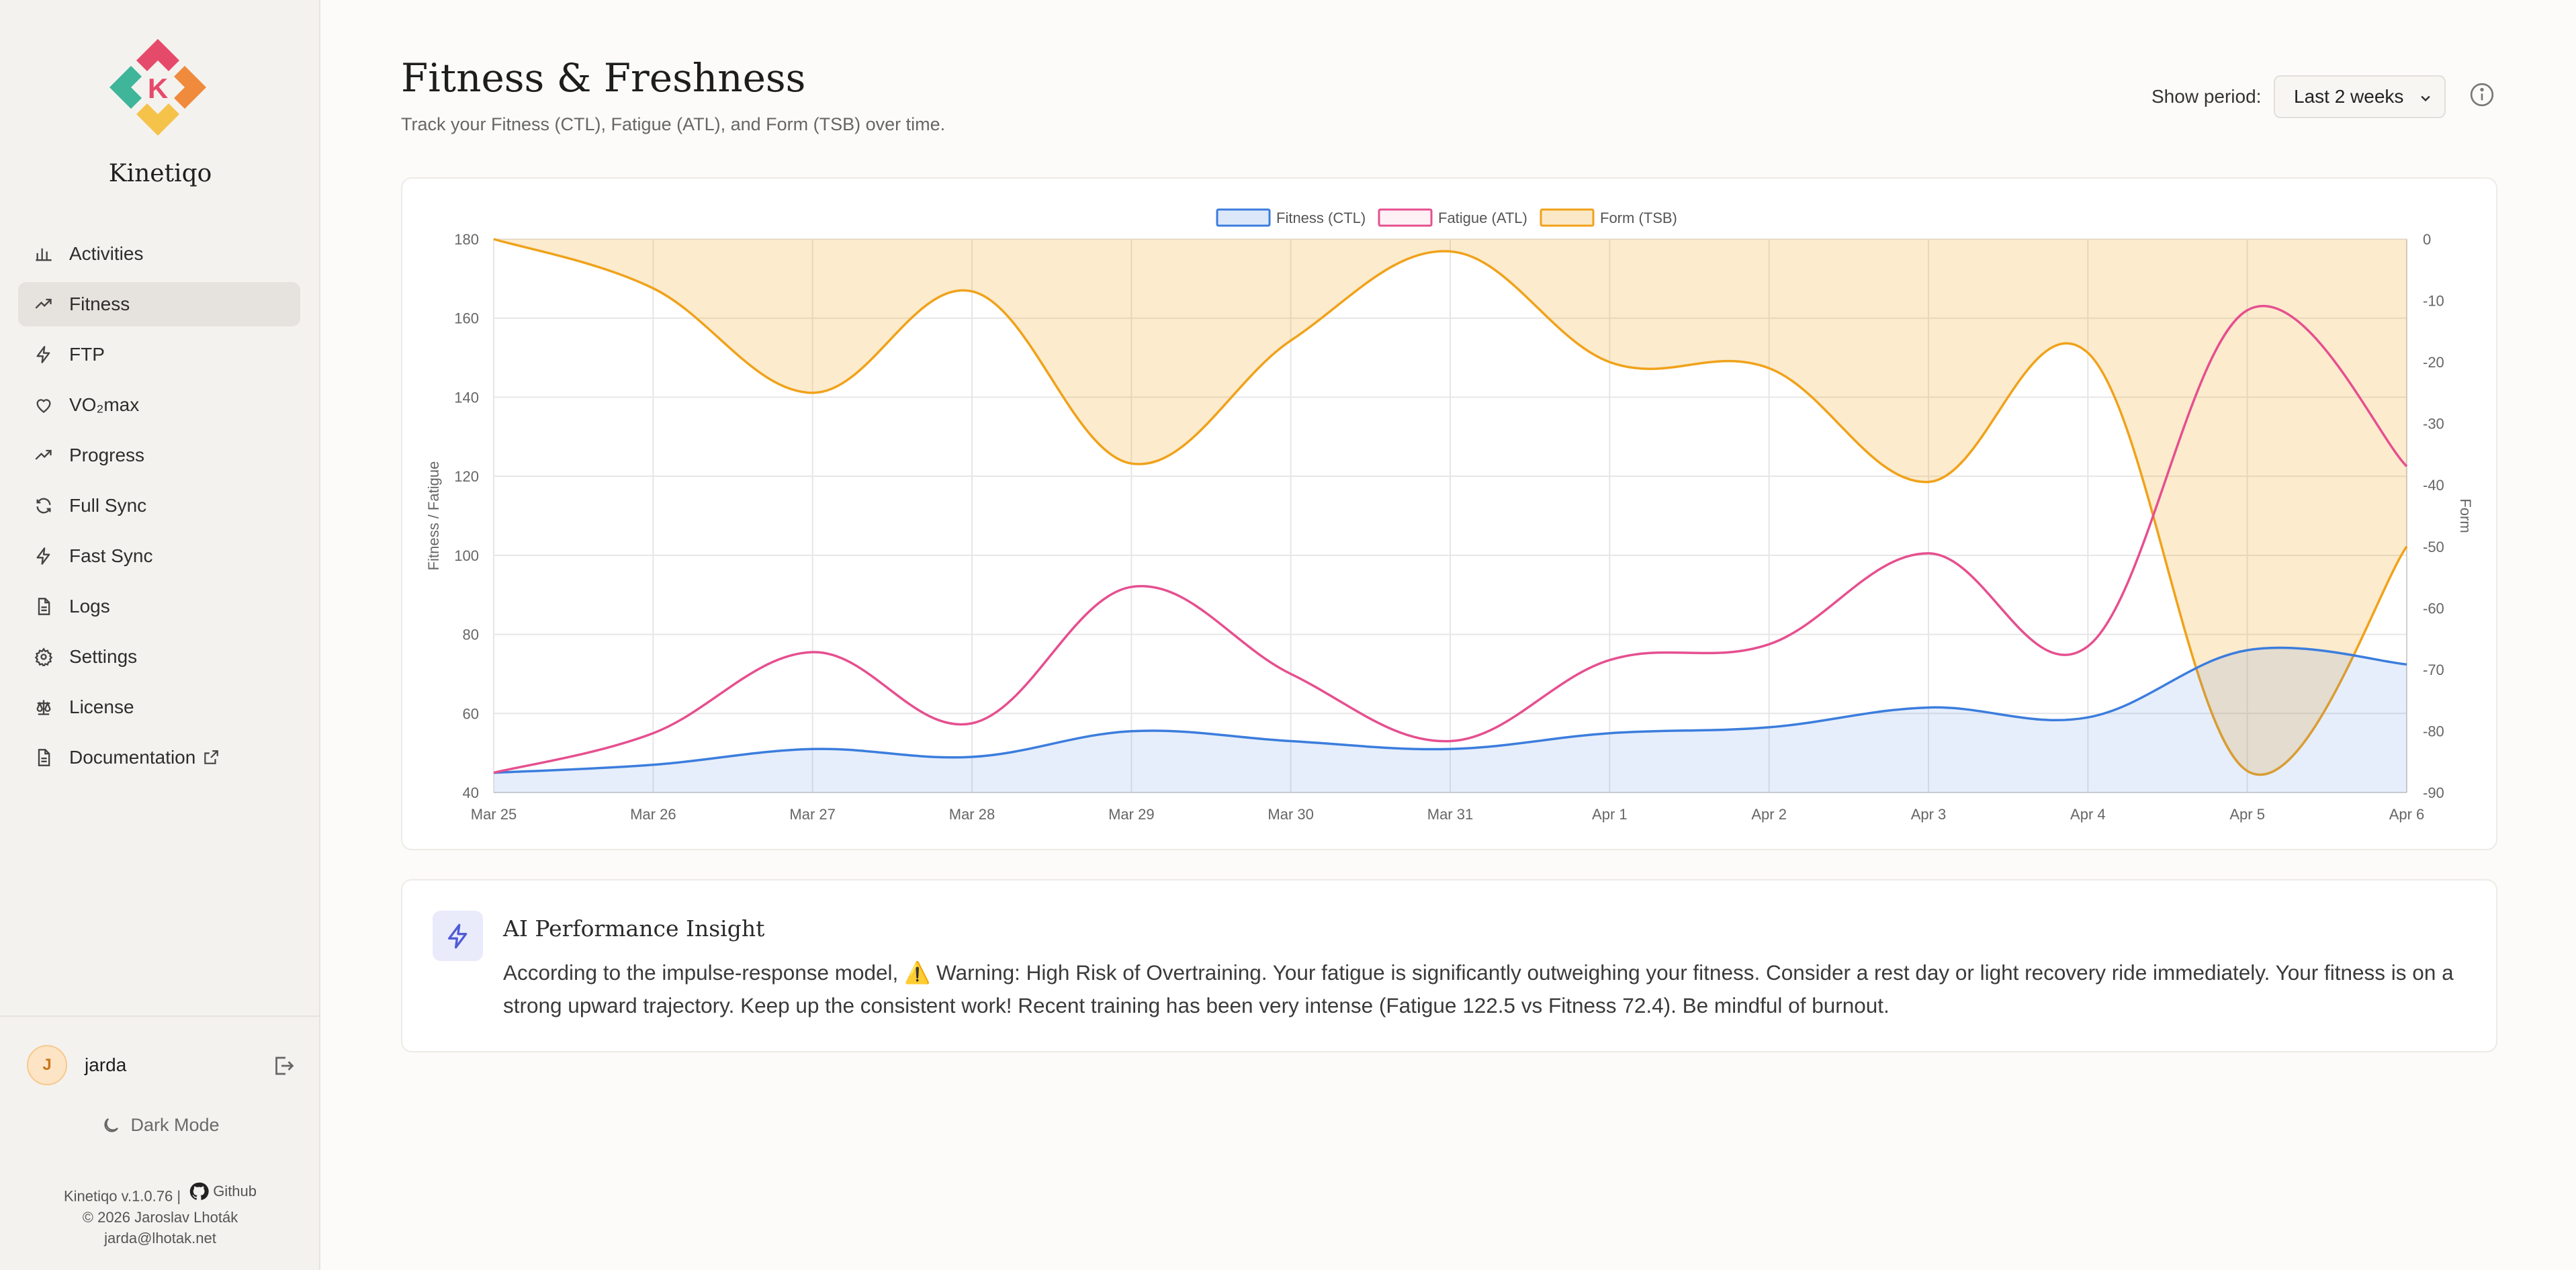 The height and width of the screenshot is (1270, 2576). What do you see at coordinates (100, 303) in the screenshot?
I see `sidebar-item-label: Fitness` at bounding box center [100, 303].